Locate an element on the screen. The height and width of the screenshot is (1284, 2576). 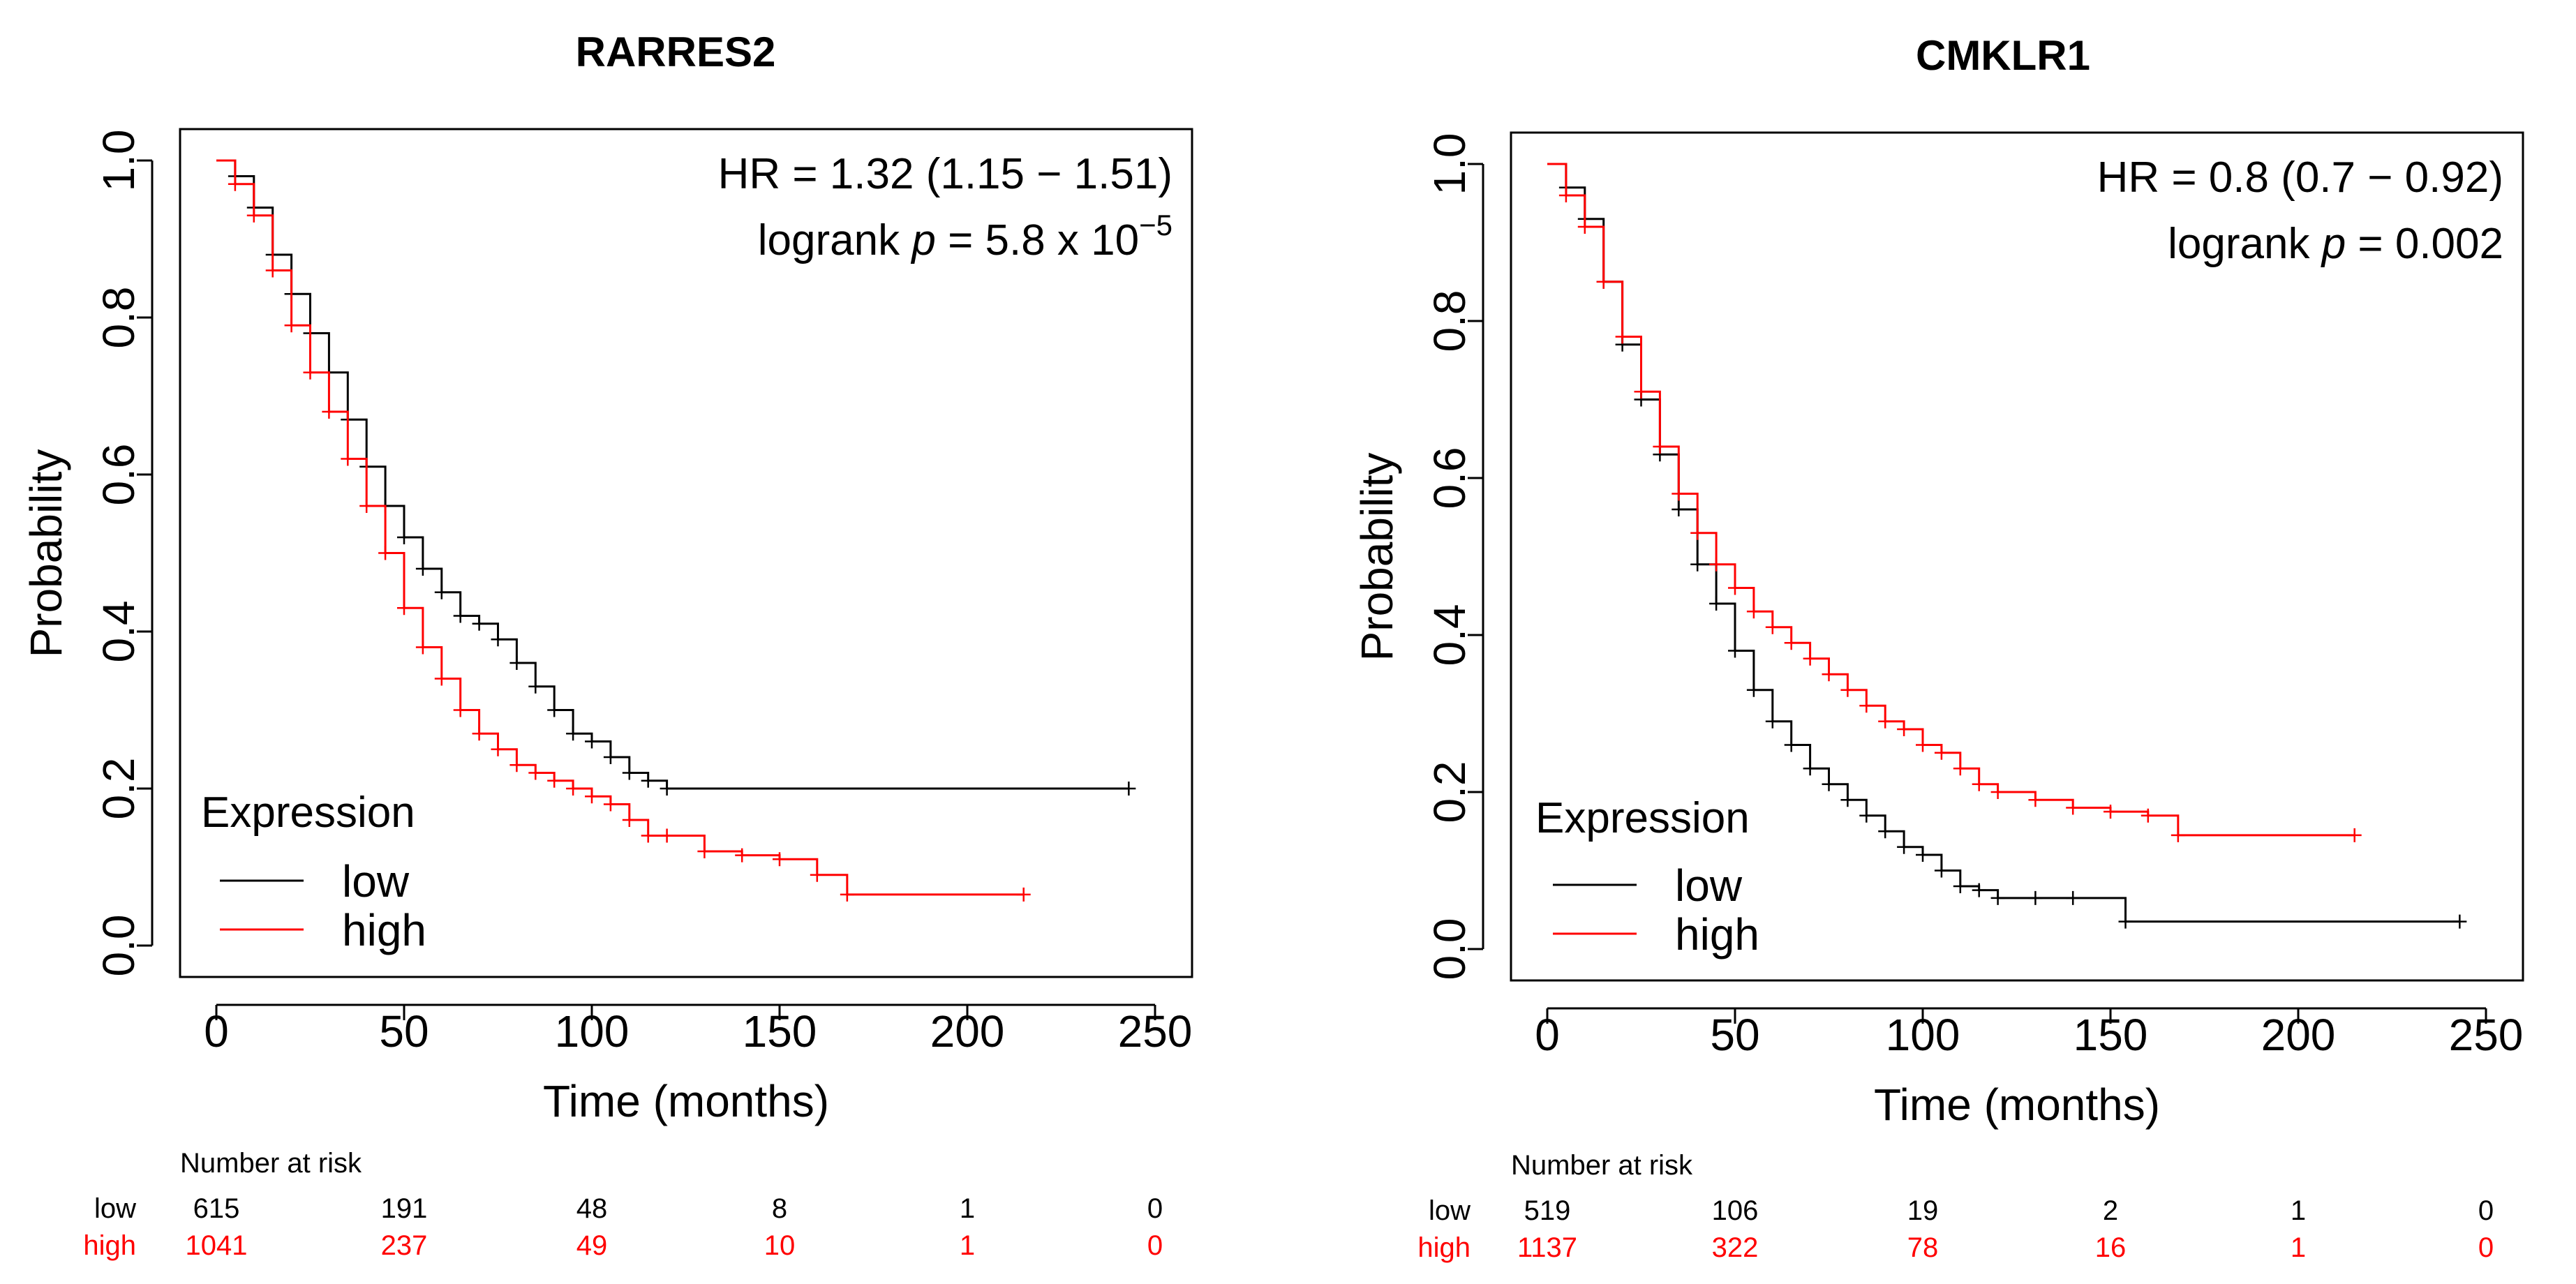
risk-table-title: Number at risk is located at coordinates (271, 1163).